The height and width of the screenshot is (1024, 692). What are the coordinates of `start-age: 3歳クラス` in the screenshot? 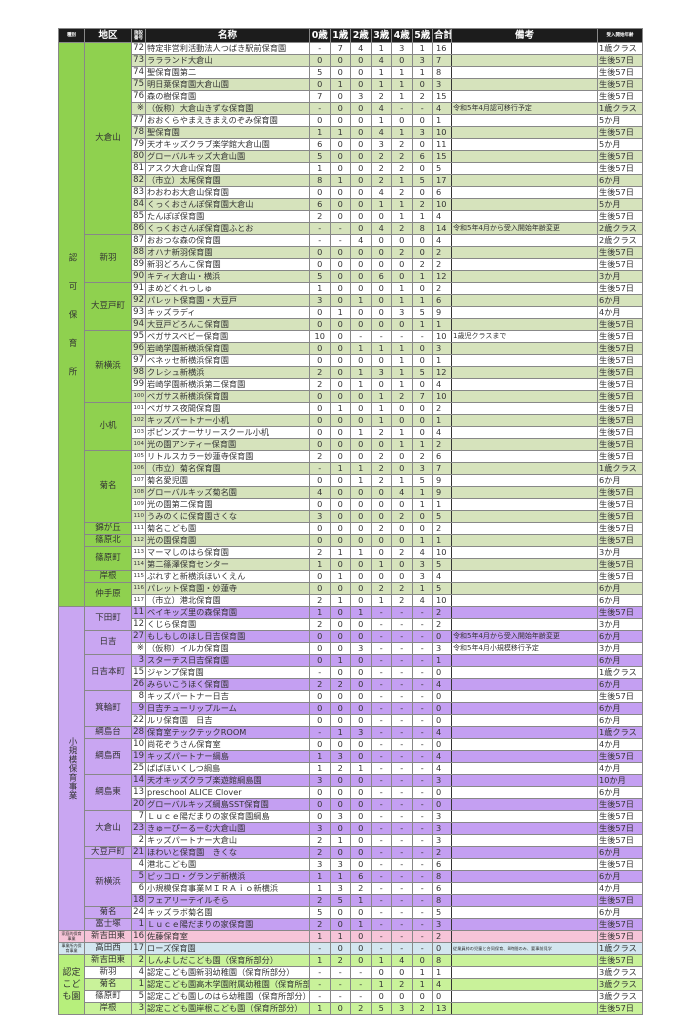 It's located at (620, 996).